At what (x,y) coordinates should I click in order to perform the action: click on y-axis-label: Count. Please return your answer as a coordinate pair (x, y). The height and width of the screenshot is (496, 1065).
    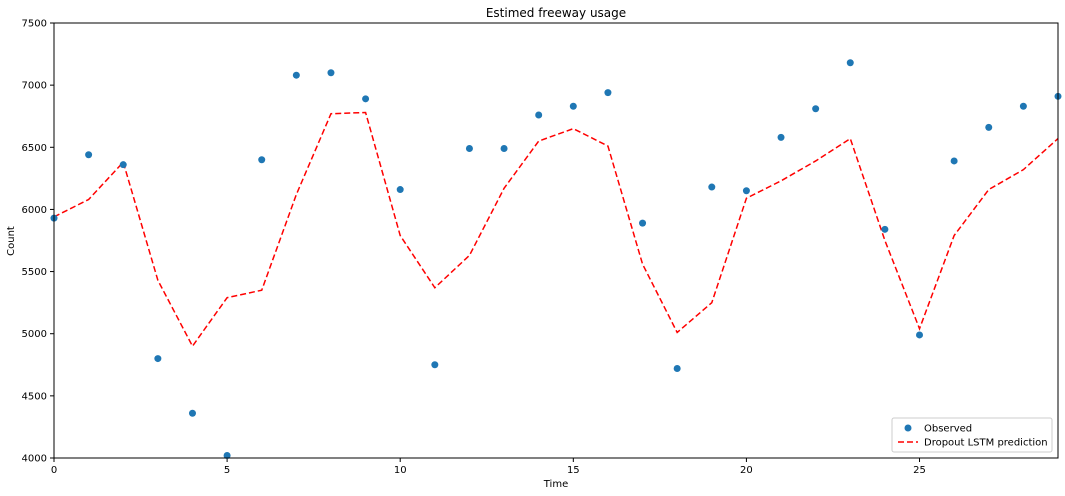
    Looking at the image, I should click on (11, 241).